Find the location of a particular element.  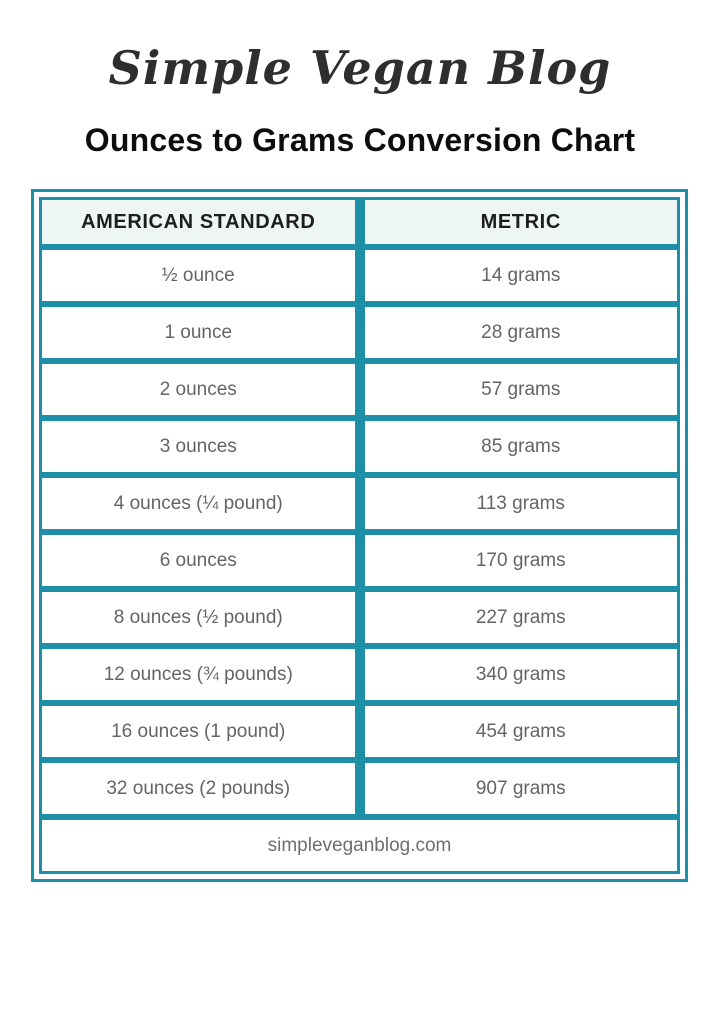

table-row: 32 ounces (2 pounds) 907 grams is located at coordinates (359, 788).